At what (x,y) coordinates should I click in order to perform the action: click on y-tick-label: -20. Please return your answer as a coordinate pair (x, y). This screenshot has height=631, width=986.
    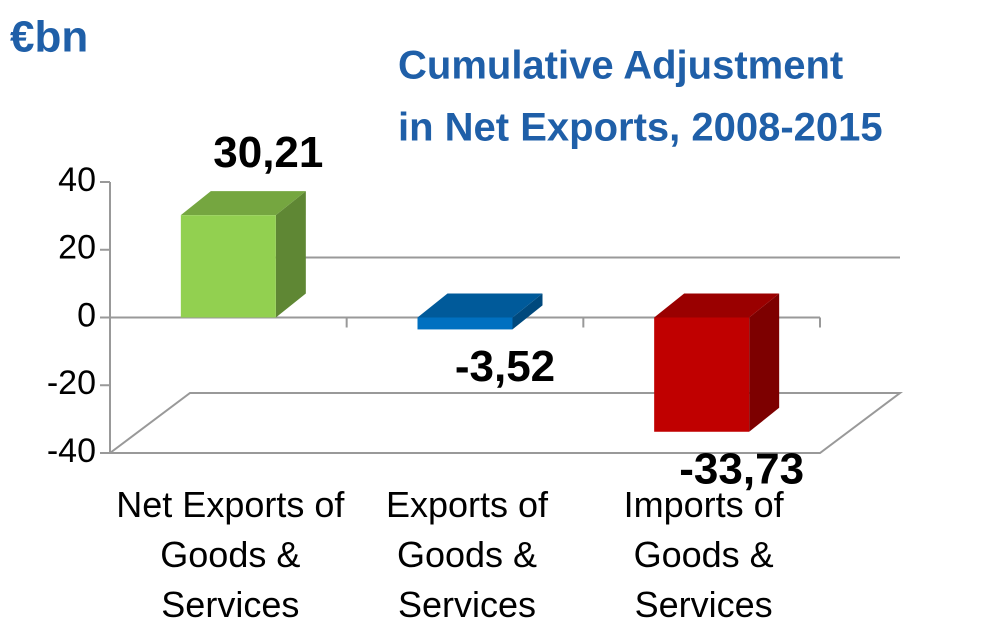
    Looking at the image, I should click on (71, 383).